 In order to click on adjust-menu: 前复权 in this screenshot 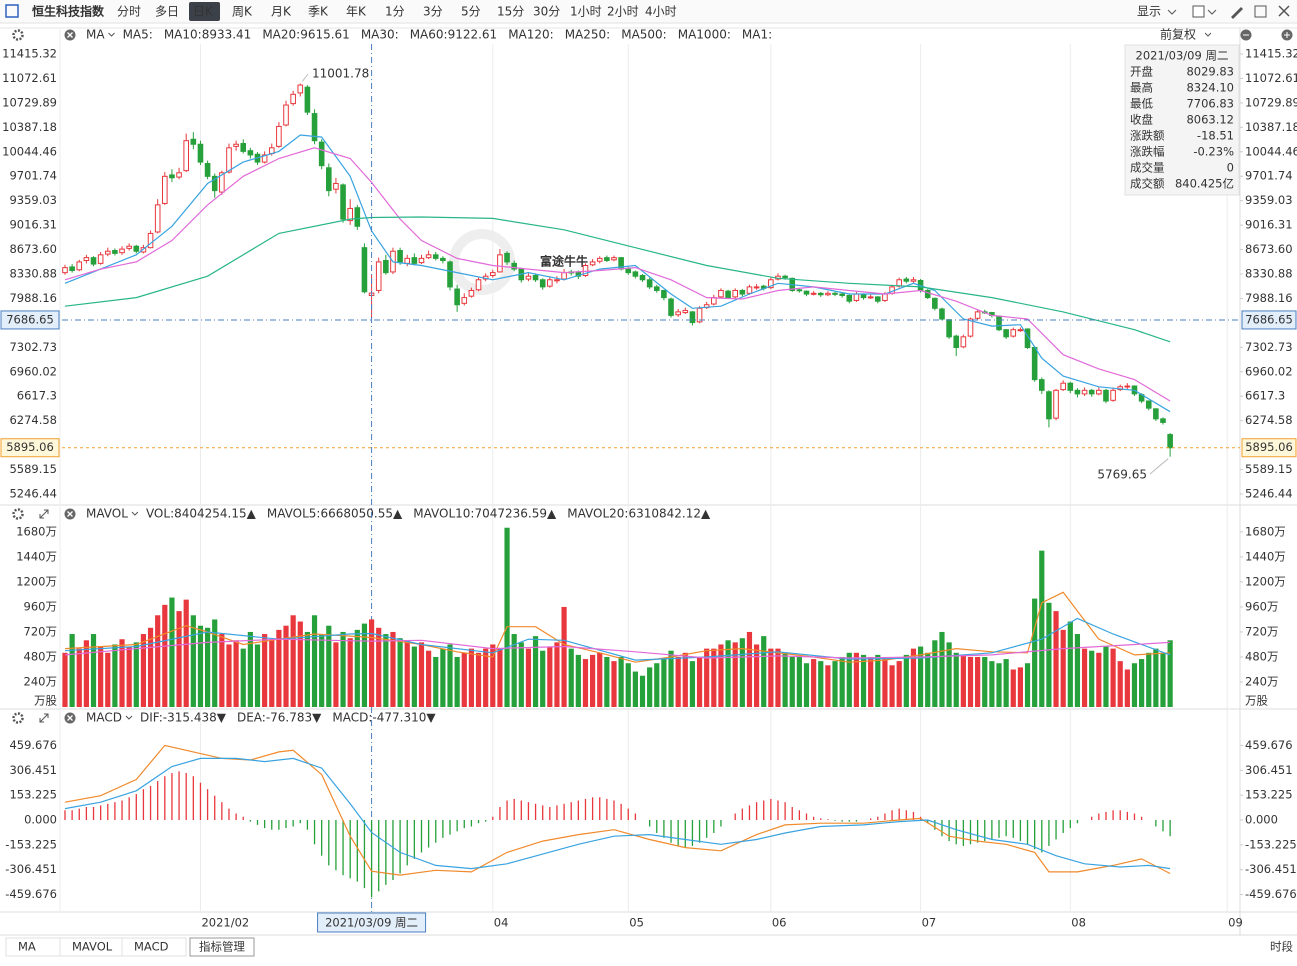, I will do `click(1178, 34)`.